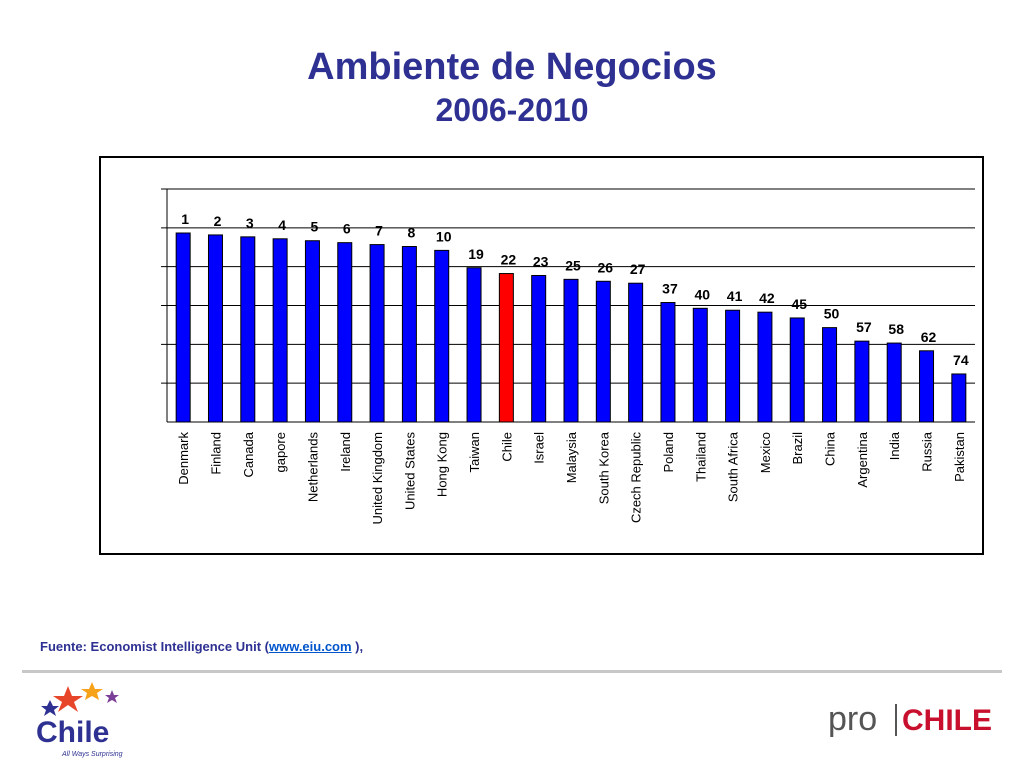  What do you see at coordinates (280, 452) in the screenshot?
I see `x-tick-label: gapore` at bounding box center [280, 452].